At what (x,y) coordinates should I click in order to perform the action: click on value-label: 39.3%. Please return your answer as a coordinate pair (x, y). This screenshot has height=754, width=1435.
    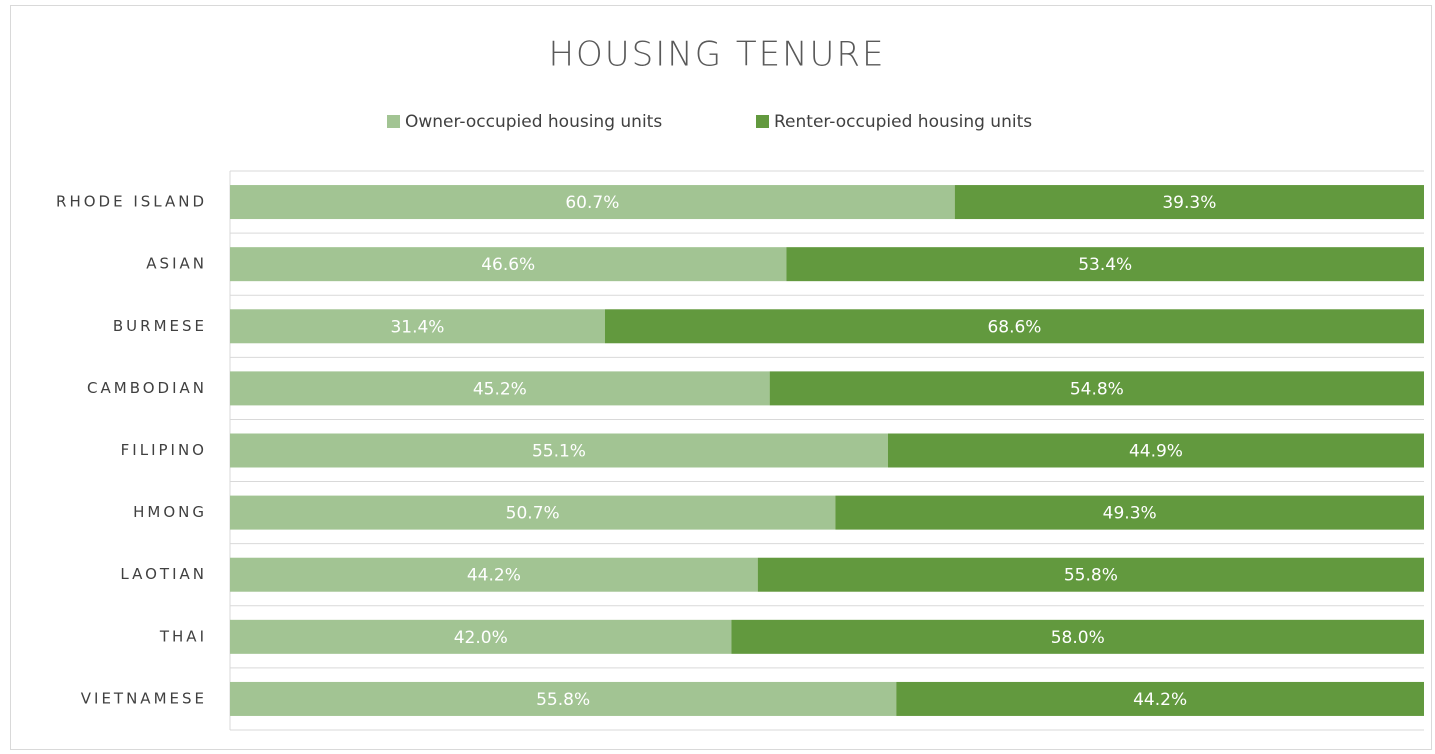
    Looking at the image, I should click on (1189, 203).